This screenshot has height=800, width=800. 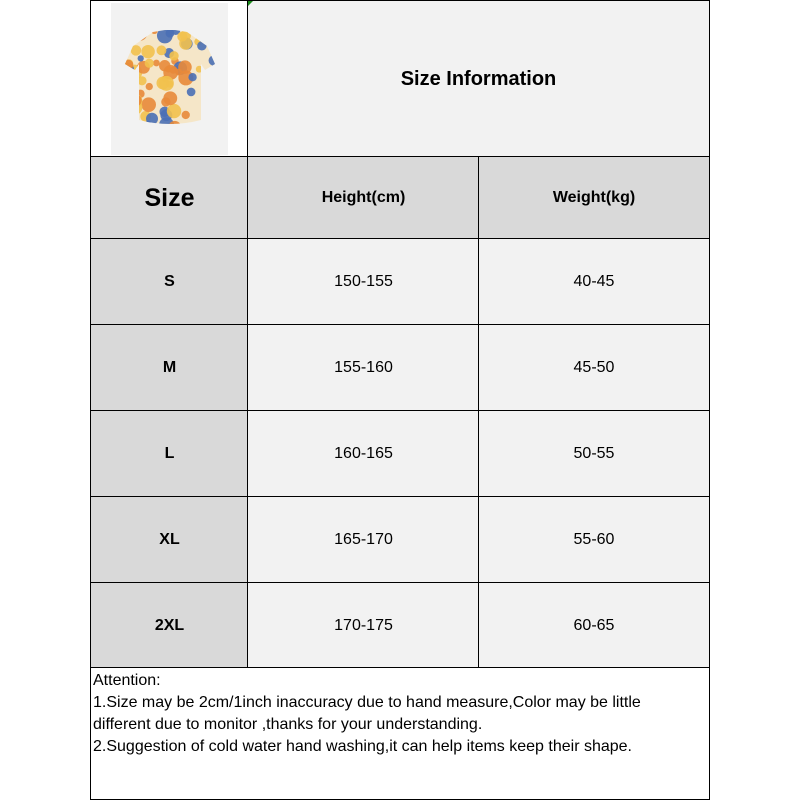 I want to click on cell-height: 150-155, so click(x=363, y=282).